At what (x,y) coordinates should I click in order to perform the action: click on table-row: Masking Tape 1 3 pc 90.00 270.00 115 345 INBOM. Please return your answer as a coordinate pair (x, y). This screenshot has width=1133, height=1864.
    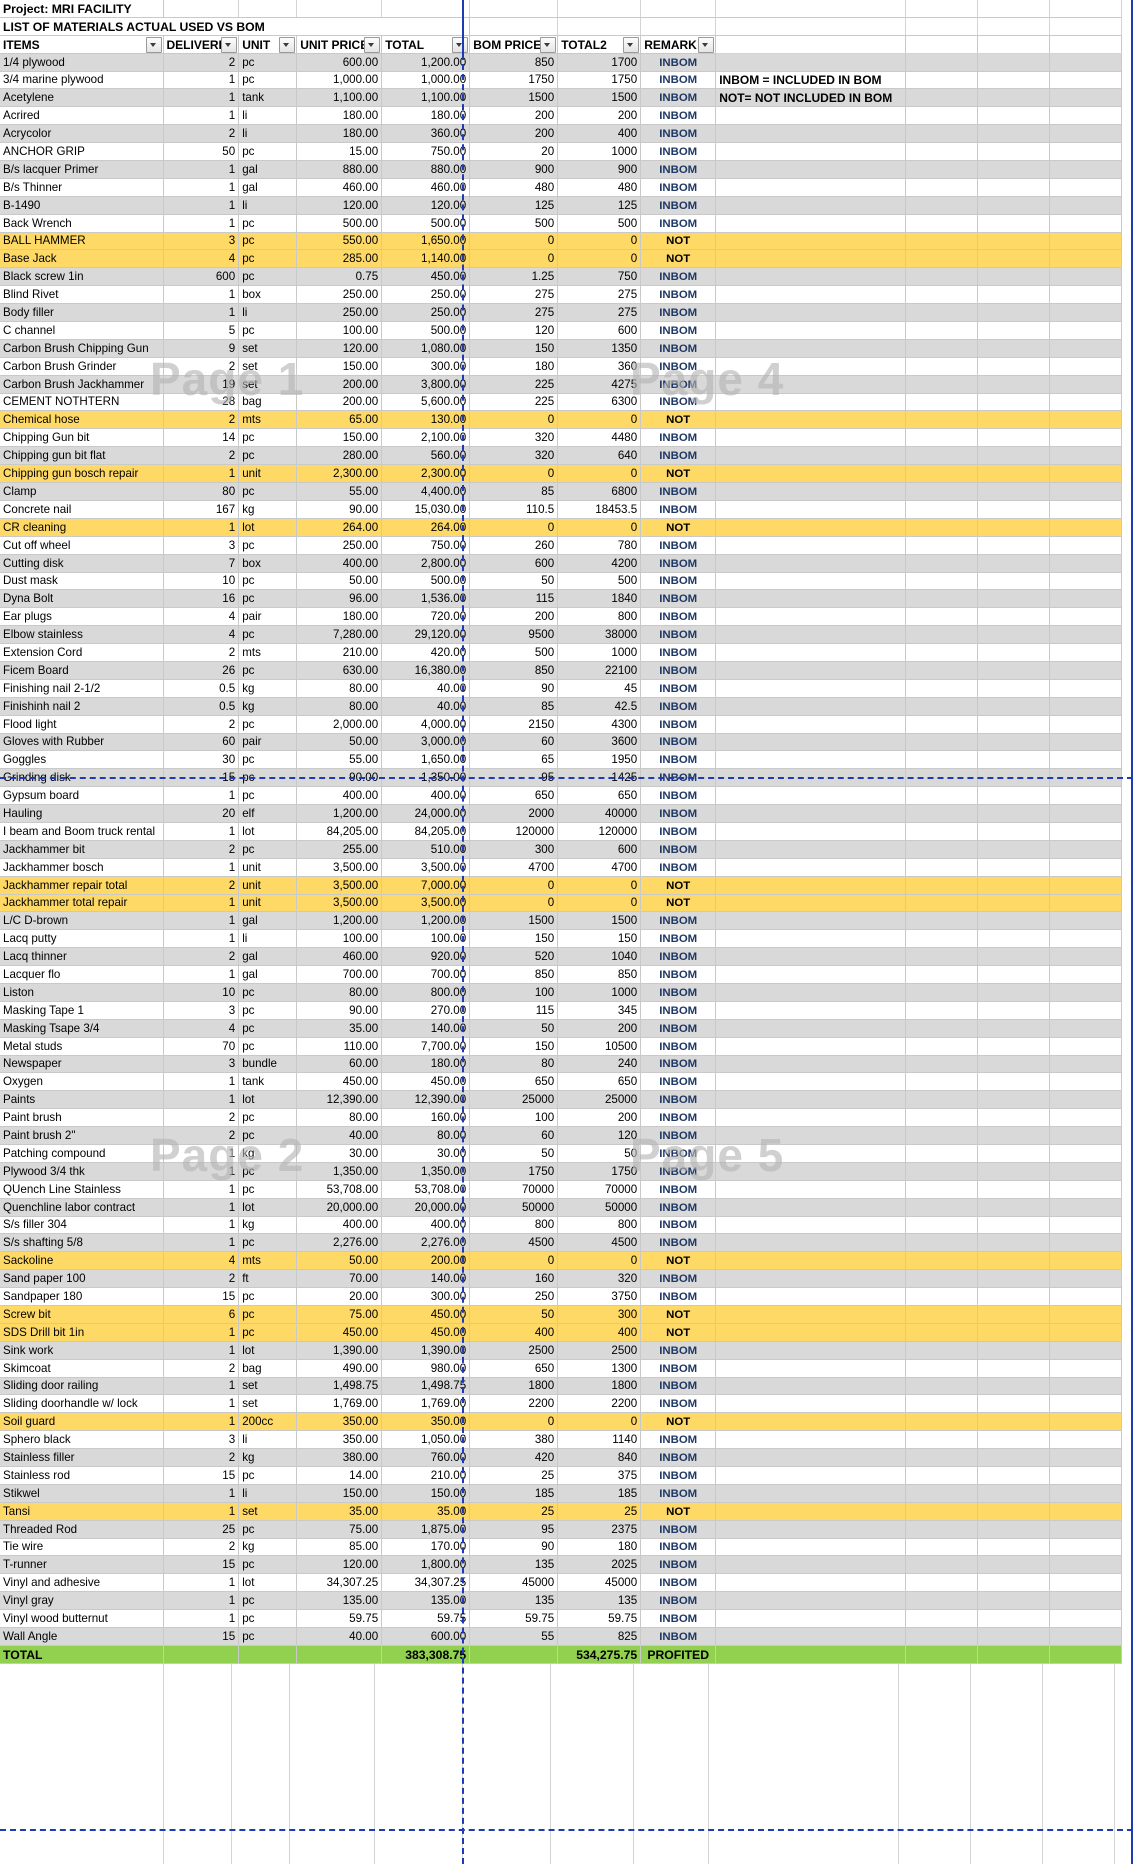
    Looking at the image, I should click on (561, 1010).